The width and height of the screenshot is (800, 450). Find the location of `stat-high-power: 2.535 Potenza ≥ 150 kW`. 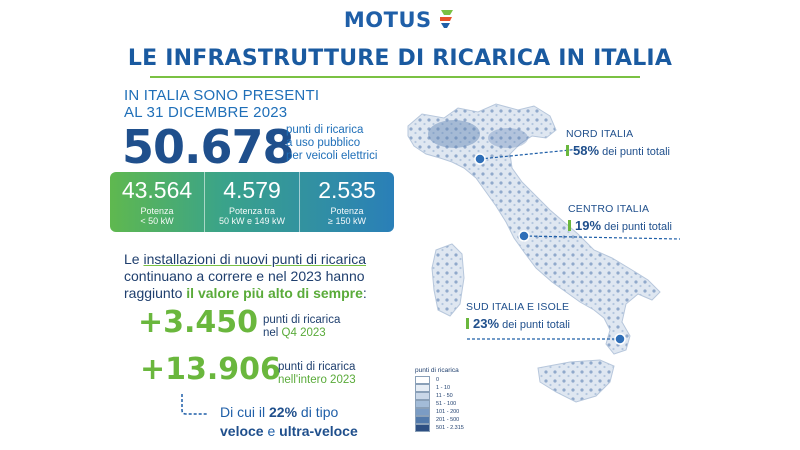

stat-high-power: 2.535 Potenza ≥ 150 kW is located at coordinates (346, 202).